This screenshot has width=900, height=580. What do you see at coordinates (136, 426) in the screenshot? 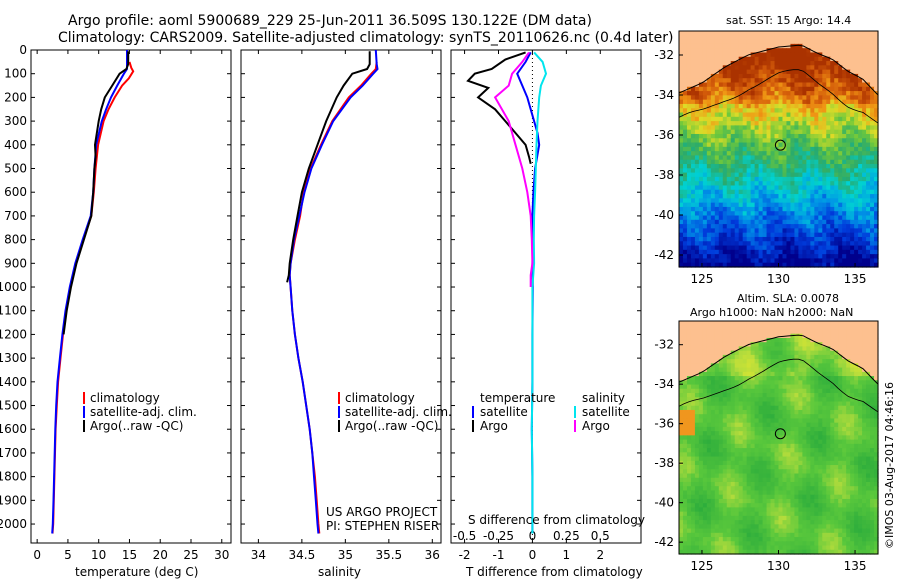
I see `legend-argo-label: Argo(..raw -QC)` at bounding box center [136, 426].